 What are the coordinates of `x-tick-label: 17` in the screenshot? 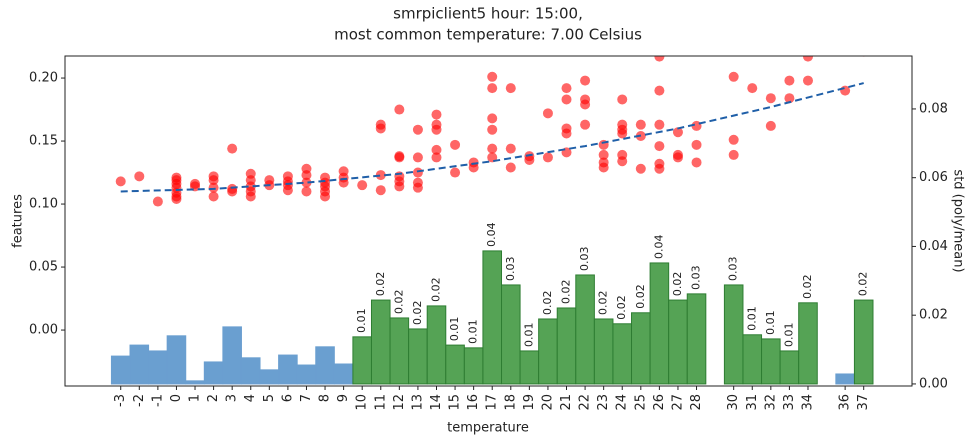 It's located at (492, 402).